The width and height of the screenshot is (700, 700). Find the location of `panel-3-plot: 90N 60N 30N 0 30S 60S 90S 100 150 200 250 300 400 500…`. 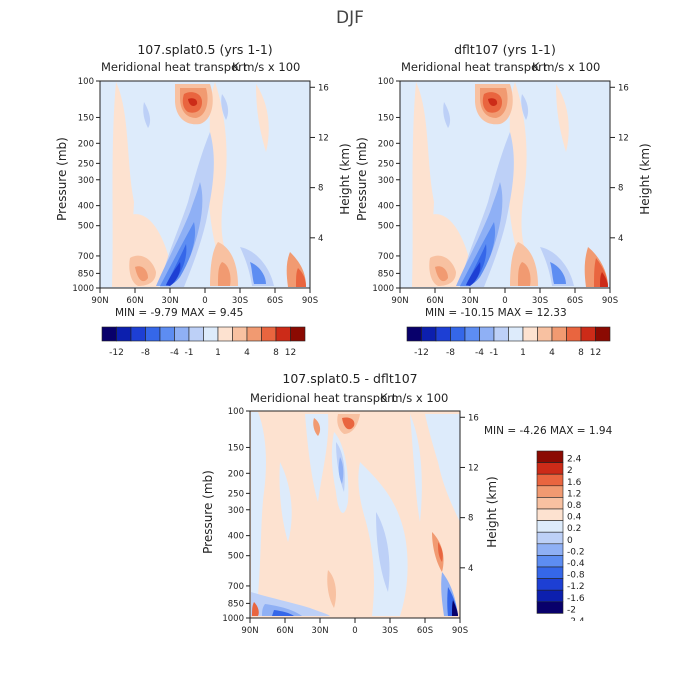

panel-3-plot: 90N 60N 30N 0 30S 60S 90S 100 150 200 250 300 400 500… is located at coordinates (350, 521).